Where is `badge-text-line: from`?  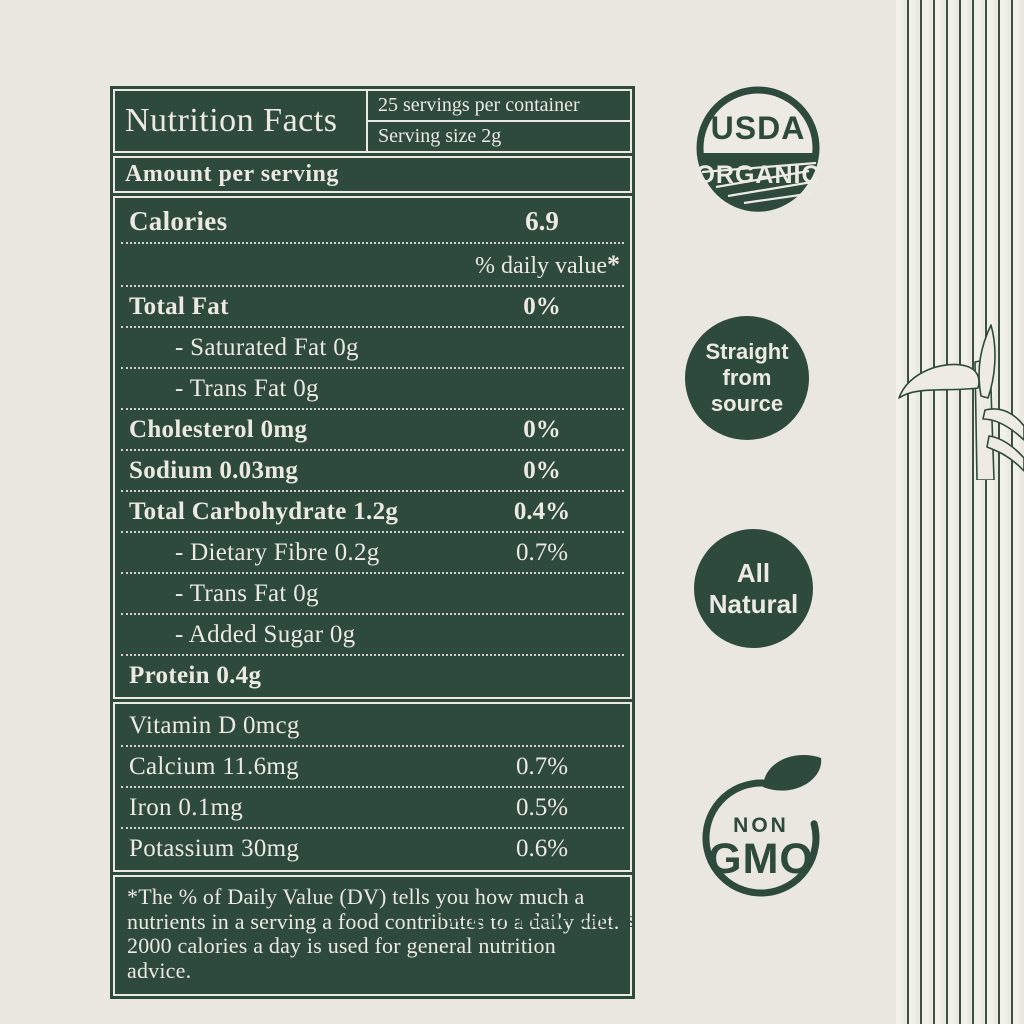
badge-text-line: from is located at coordinates (747, 378).